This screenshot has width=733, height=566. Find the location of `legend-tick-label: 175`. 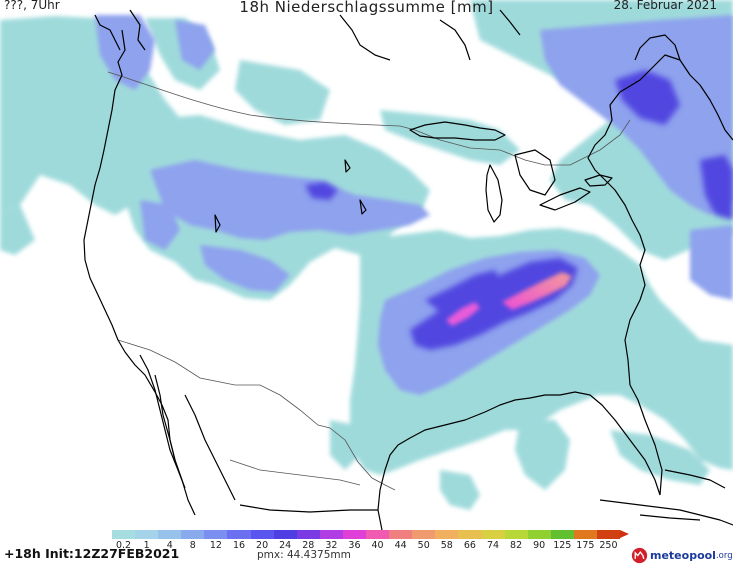

legend-tick-label: 175 is located at coordinates (585, 545).